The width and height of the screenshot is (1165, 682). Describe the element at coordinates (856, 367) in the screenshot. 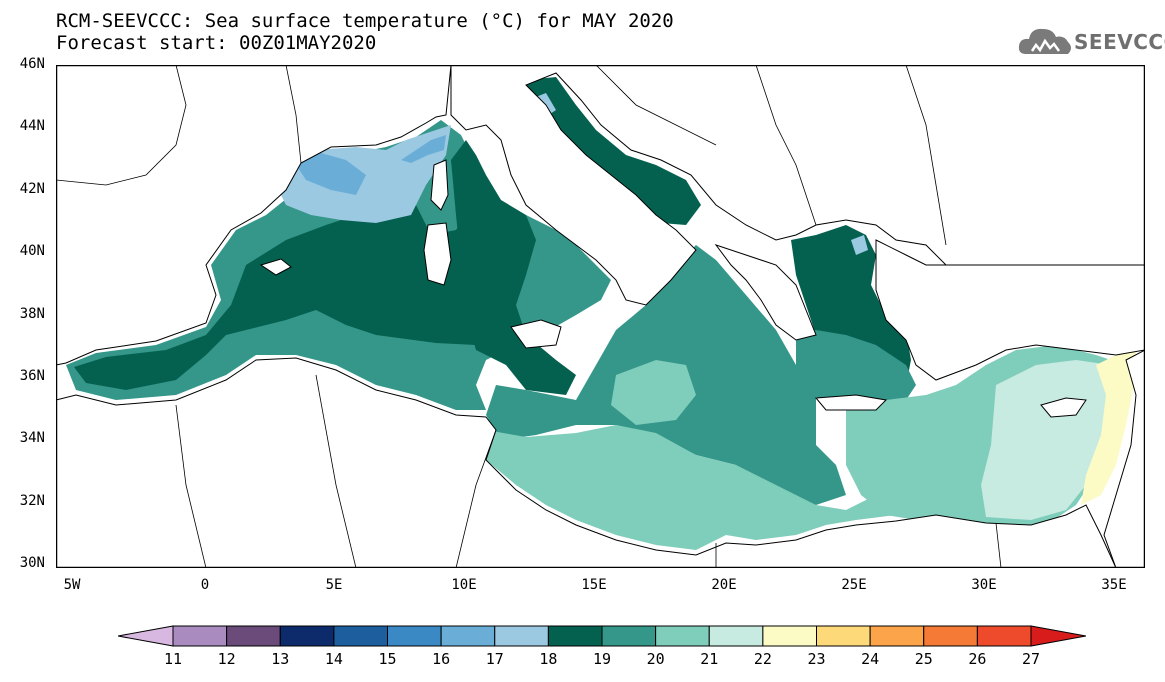

I see `sea-aegean-south` at that location.